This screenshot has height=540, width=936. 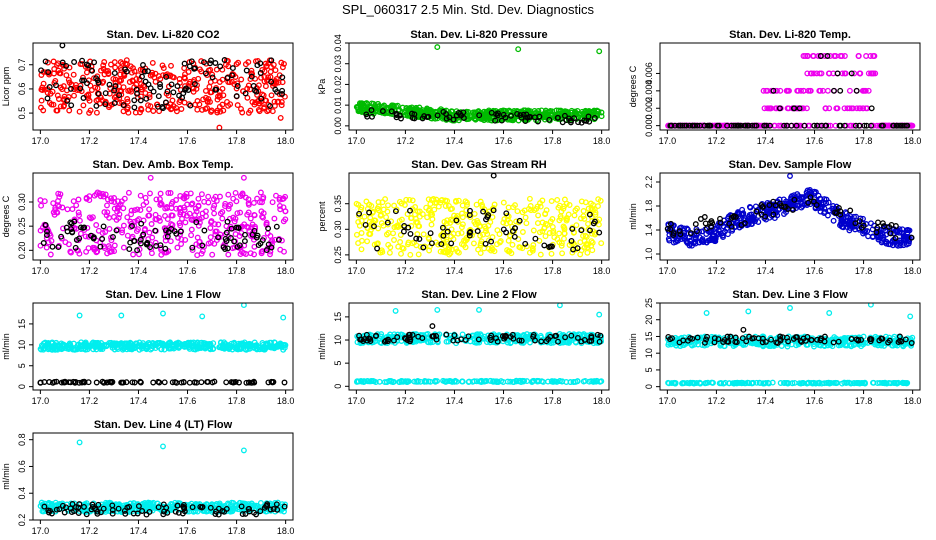 What do you see at coordinates (163, 344) in the screenshot?
I see `data-points` at bounding box center [163, 344].